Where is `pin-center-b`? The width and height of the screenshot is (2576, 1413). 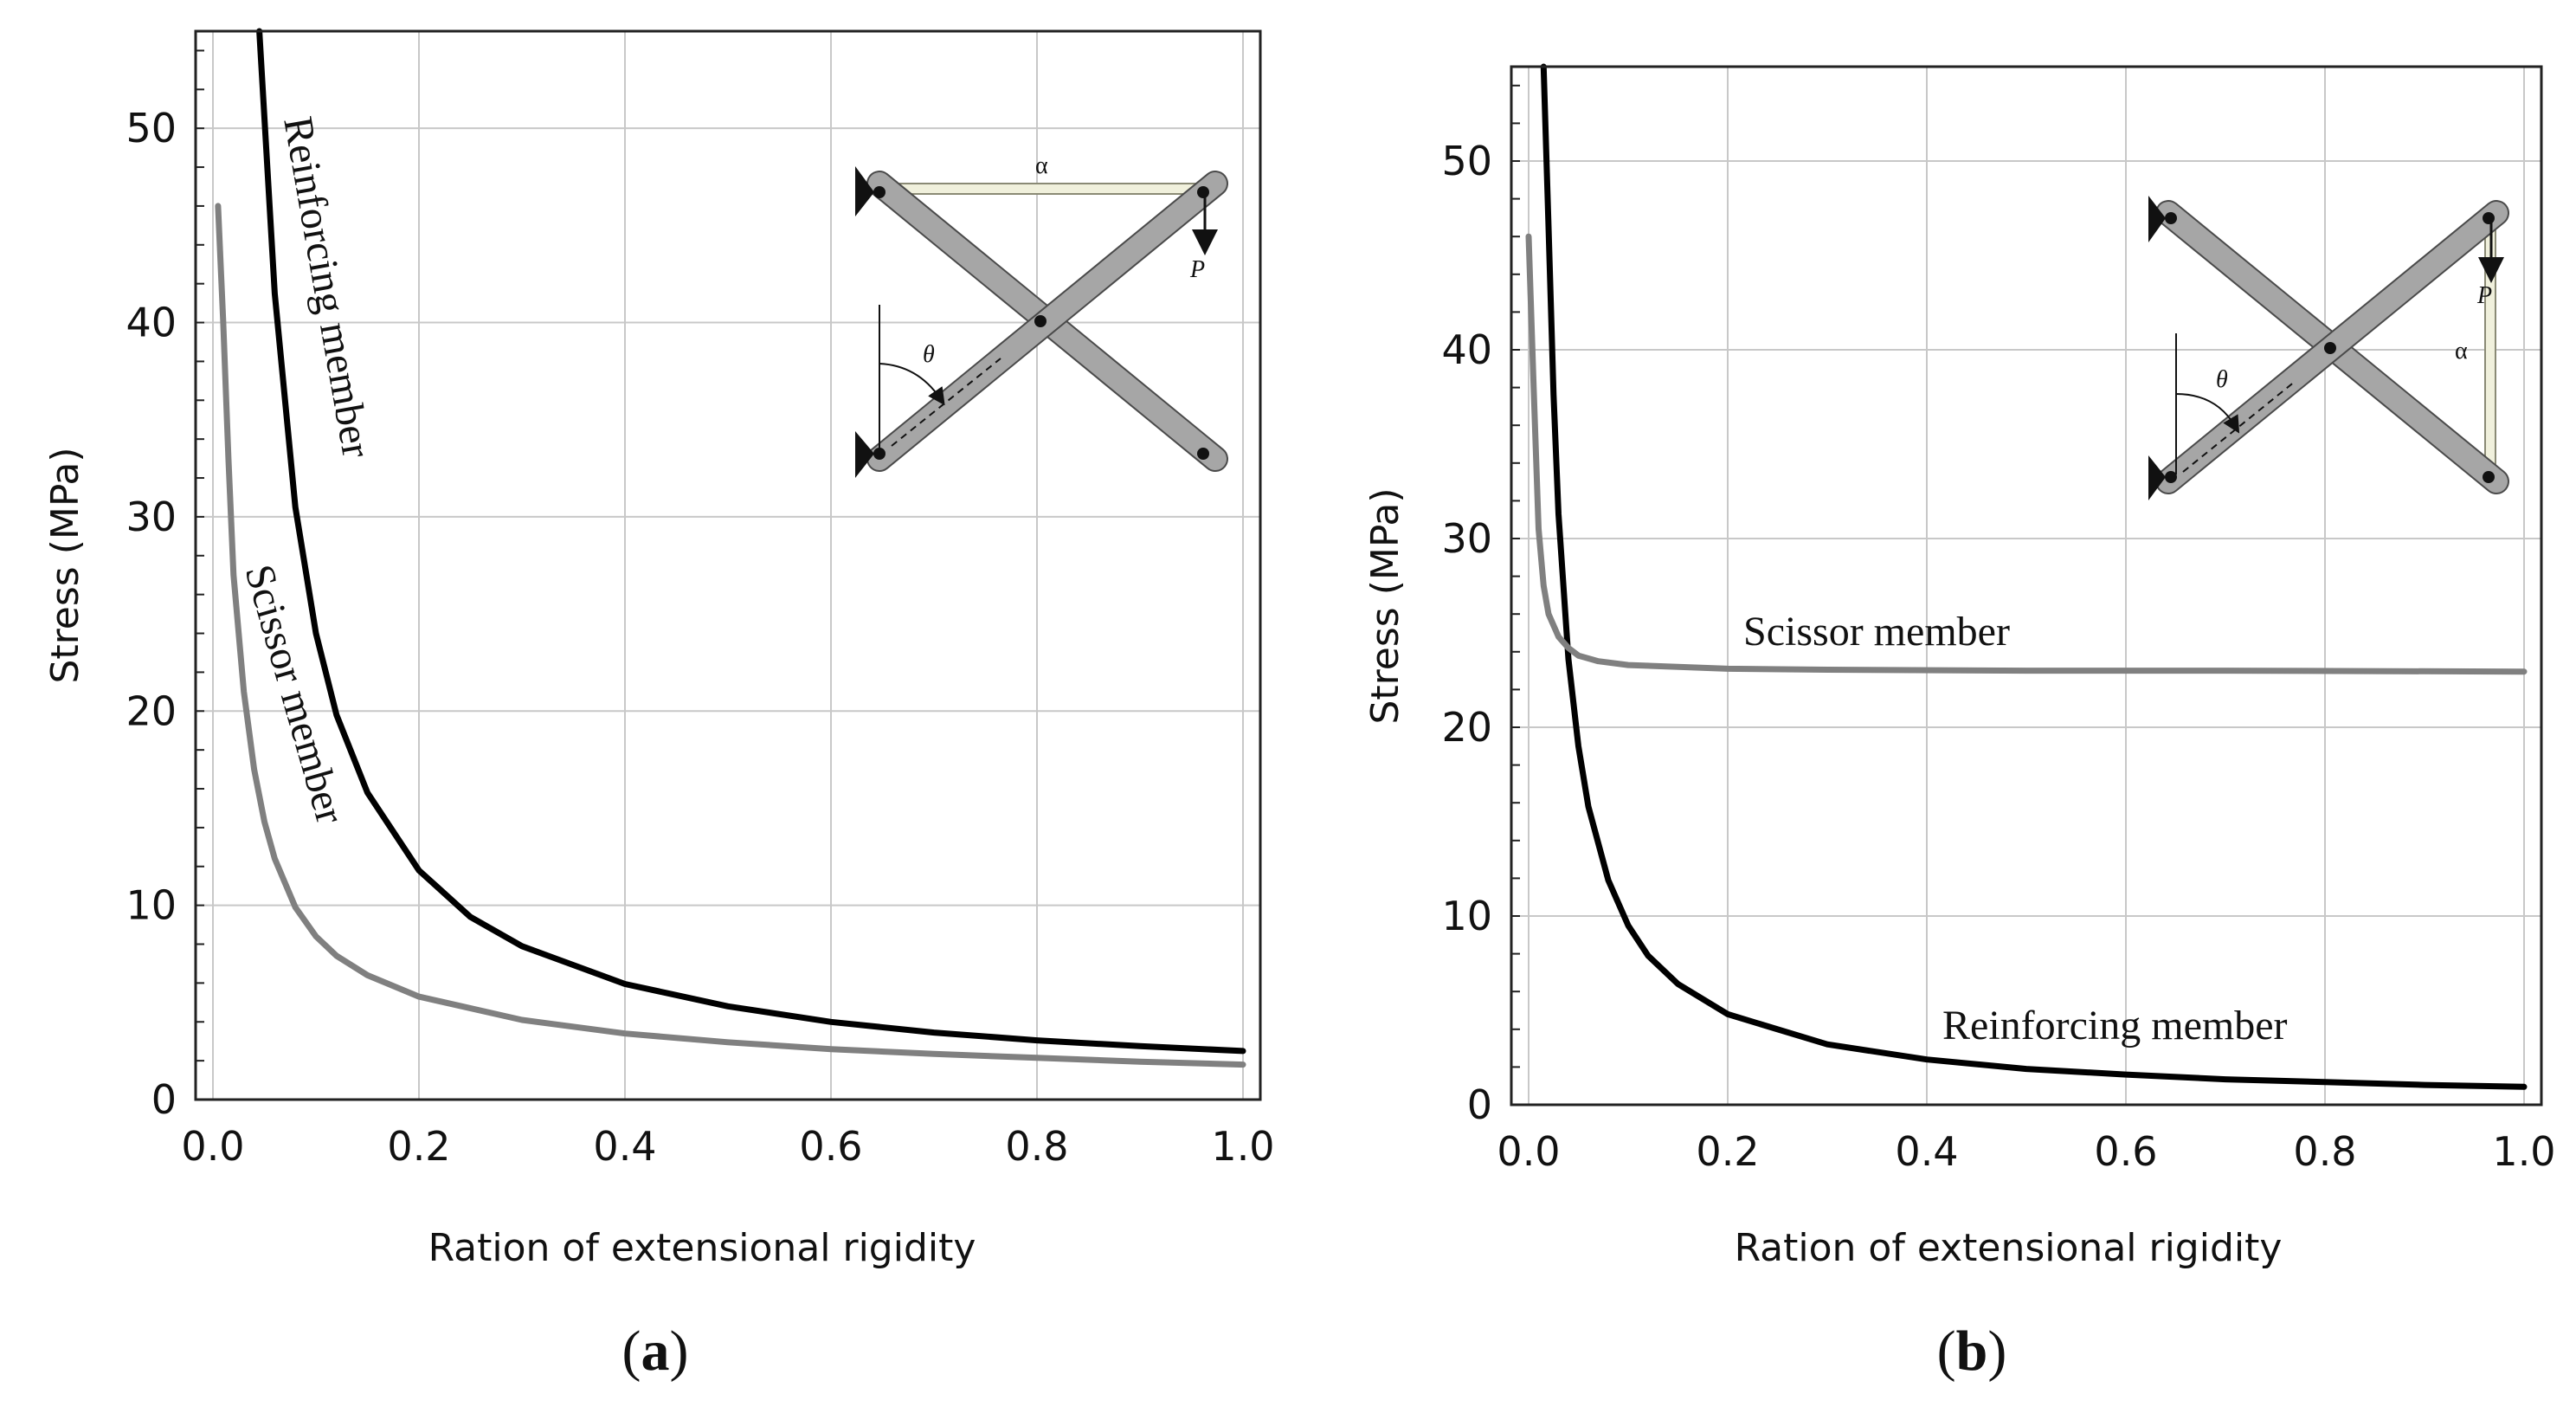 pin-center-b is located at coordinates (2330, 348).